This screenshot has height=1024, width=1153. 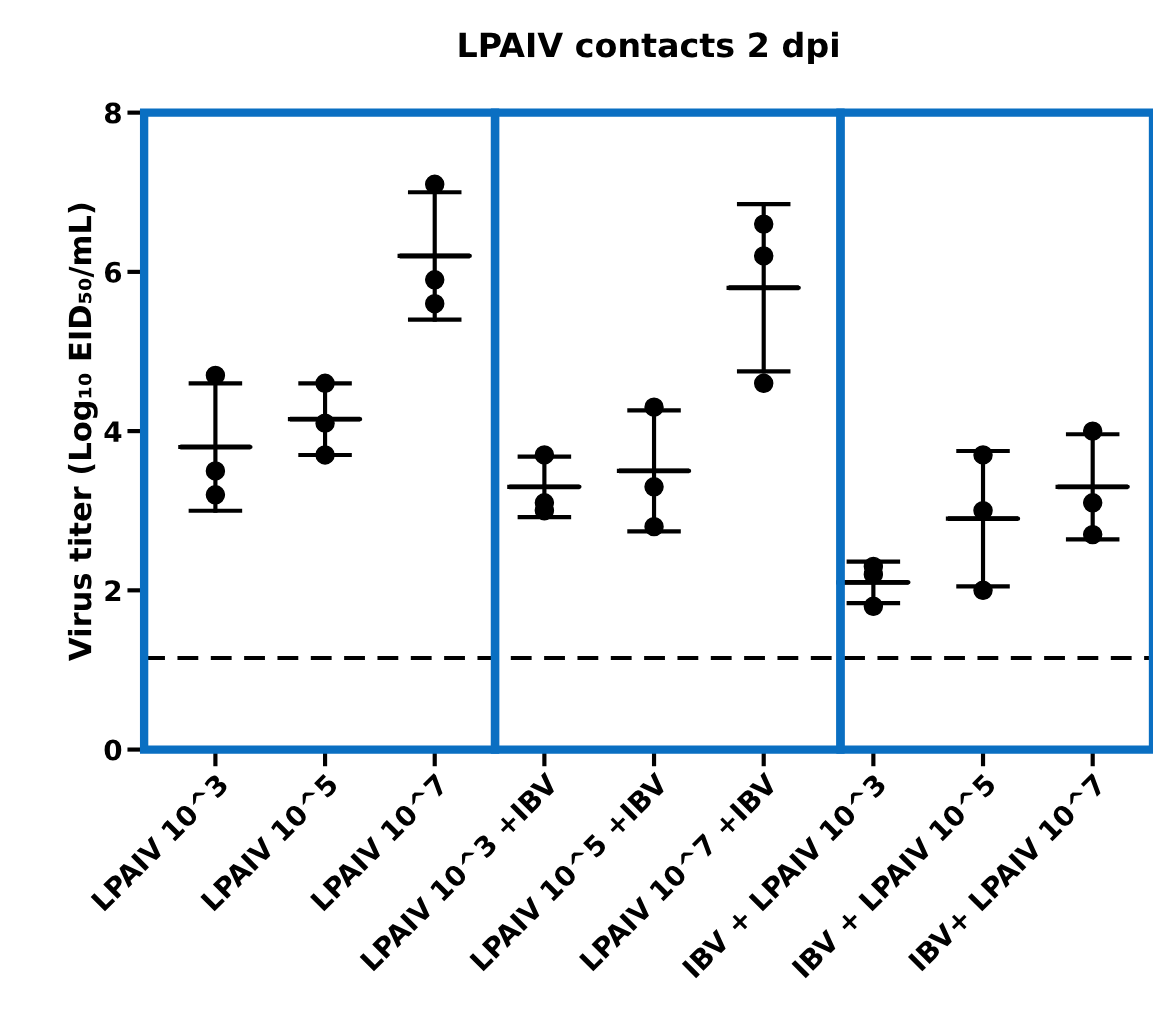 I want to click on y-axis-title: Virus titer (Log₁₀ EID₅₀/mL), so click(x=82, y=432).